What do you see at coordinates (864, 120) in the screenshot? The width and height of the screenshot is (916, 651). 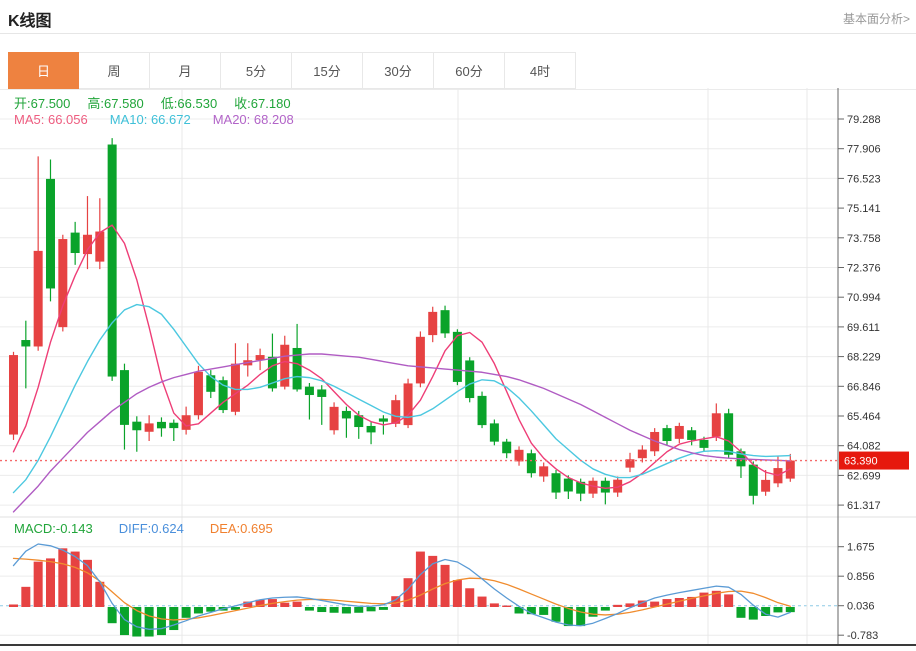 I see `svg-text: 79.288` at bounding box center [864, 120].